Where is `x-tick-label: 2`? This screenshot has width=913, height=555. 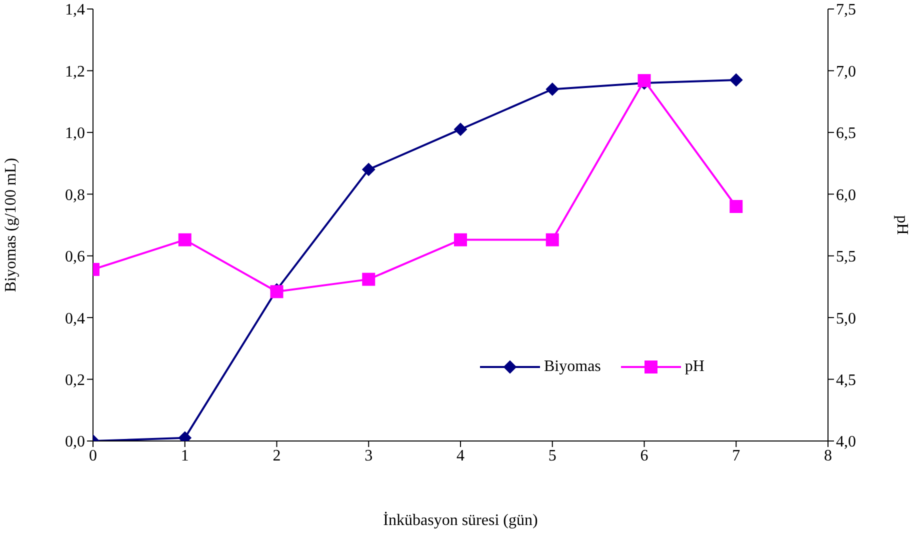 x-tick-label: 2 is located at coordinates (276, 455).